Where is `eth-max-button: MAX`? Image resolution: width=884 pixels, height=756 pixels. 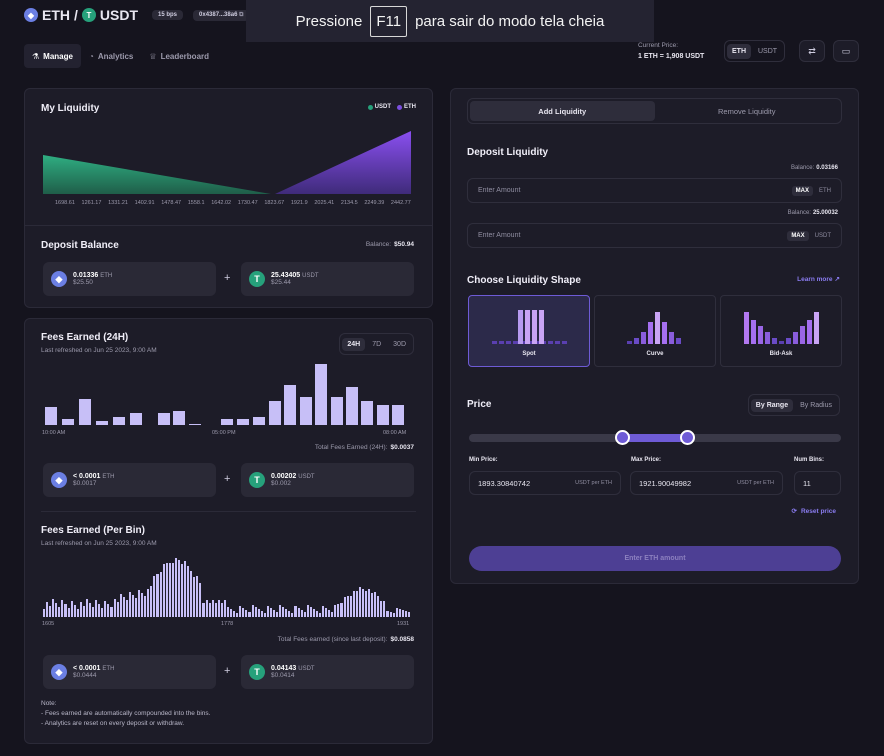
eth-max-button: MAX is located at coordinates (802, 190).